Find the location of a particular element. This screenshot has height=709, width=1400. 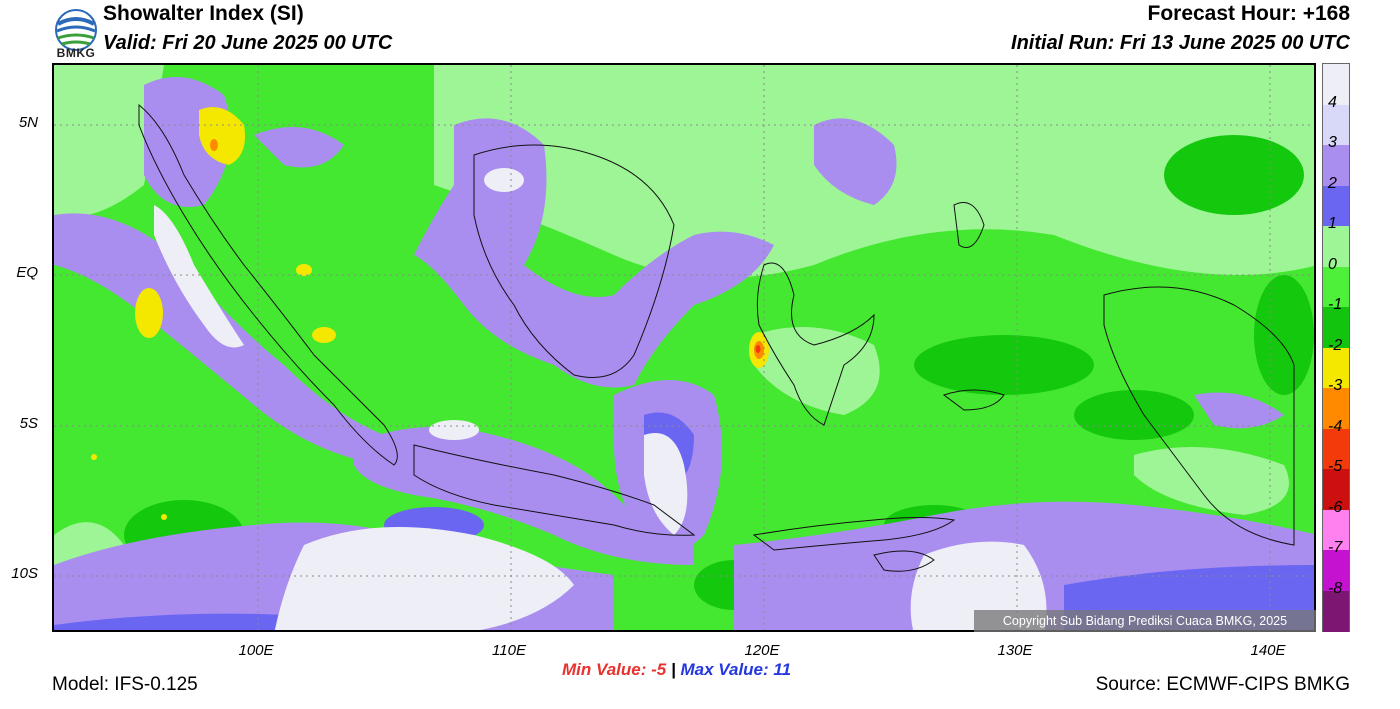

colorbar-tick-label: -3 is located at coordinates (1335, 385).